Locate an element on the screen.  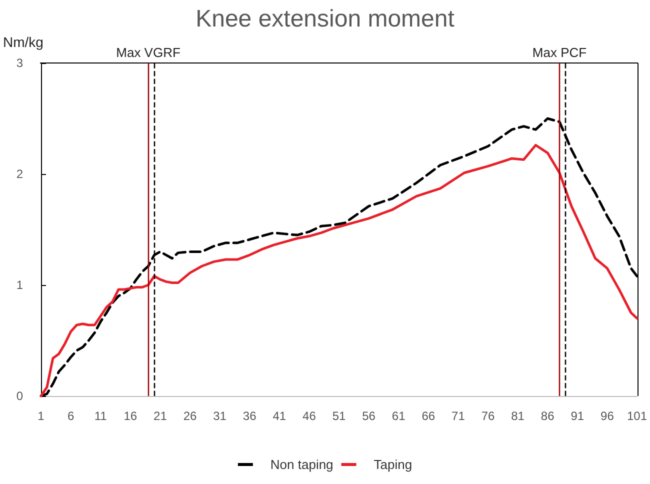
x-tick-label: 66 is located at coordinates (429, 416).